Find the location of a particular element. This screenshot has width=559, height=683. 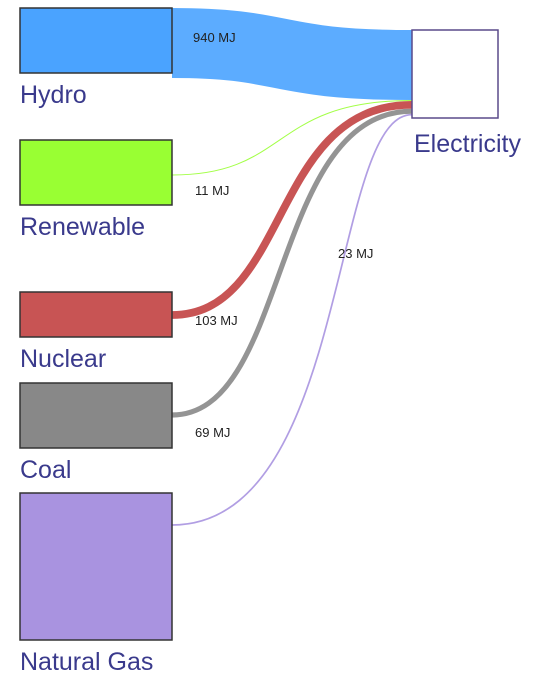

node-label: Renewable is located at coordinates (82, 227).